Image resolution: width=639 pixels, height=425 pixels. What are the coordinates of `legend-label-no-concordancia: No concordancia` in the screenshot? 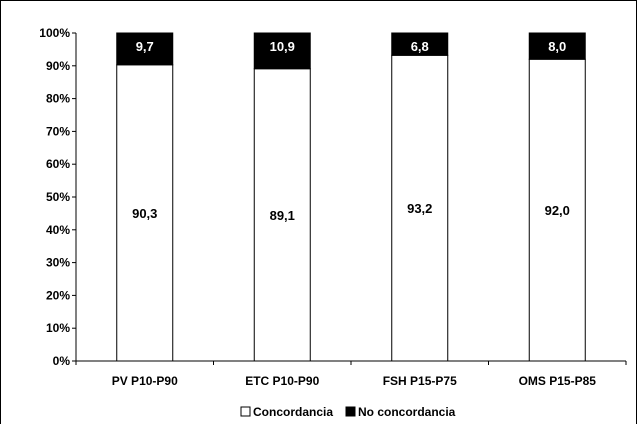 It's located at (407, 412).